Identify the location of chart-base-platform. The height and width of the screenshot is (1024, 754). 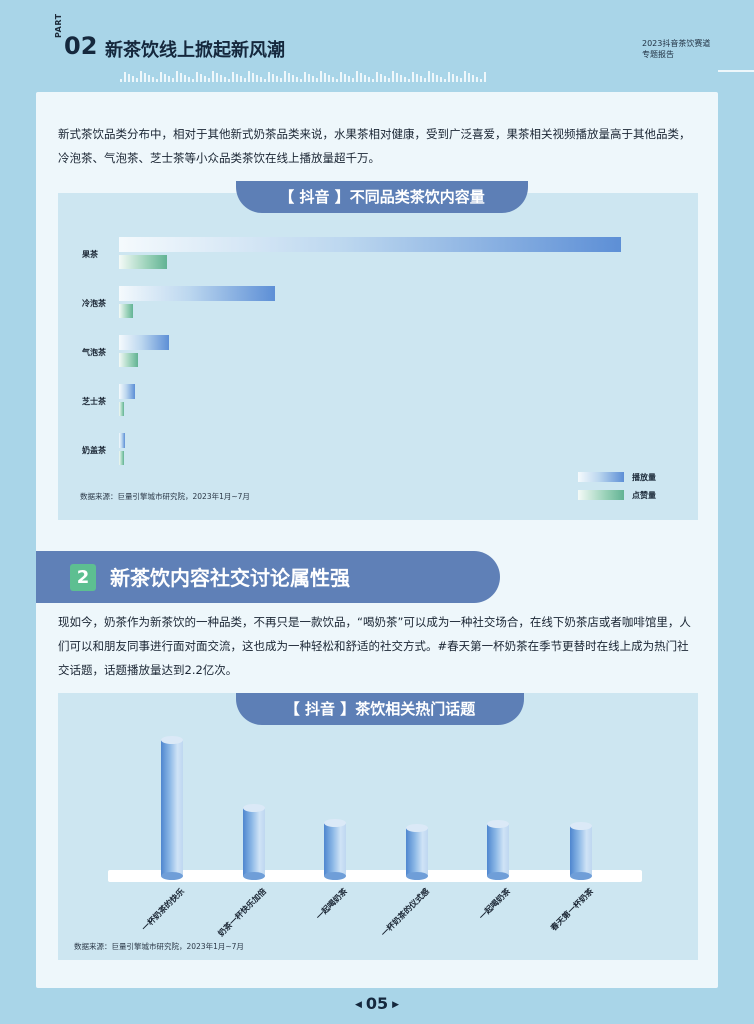
(375, 876).